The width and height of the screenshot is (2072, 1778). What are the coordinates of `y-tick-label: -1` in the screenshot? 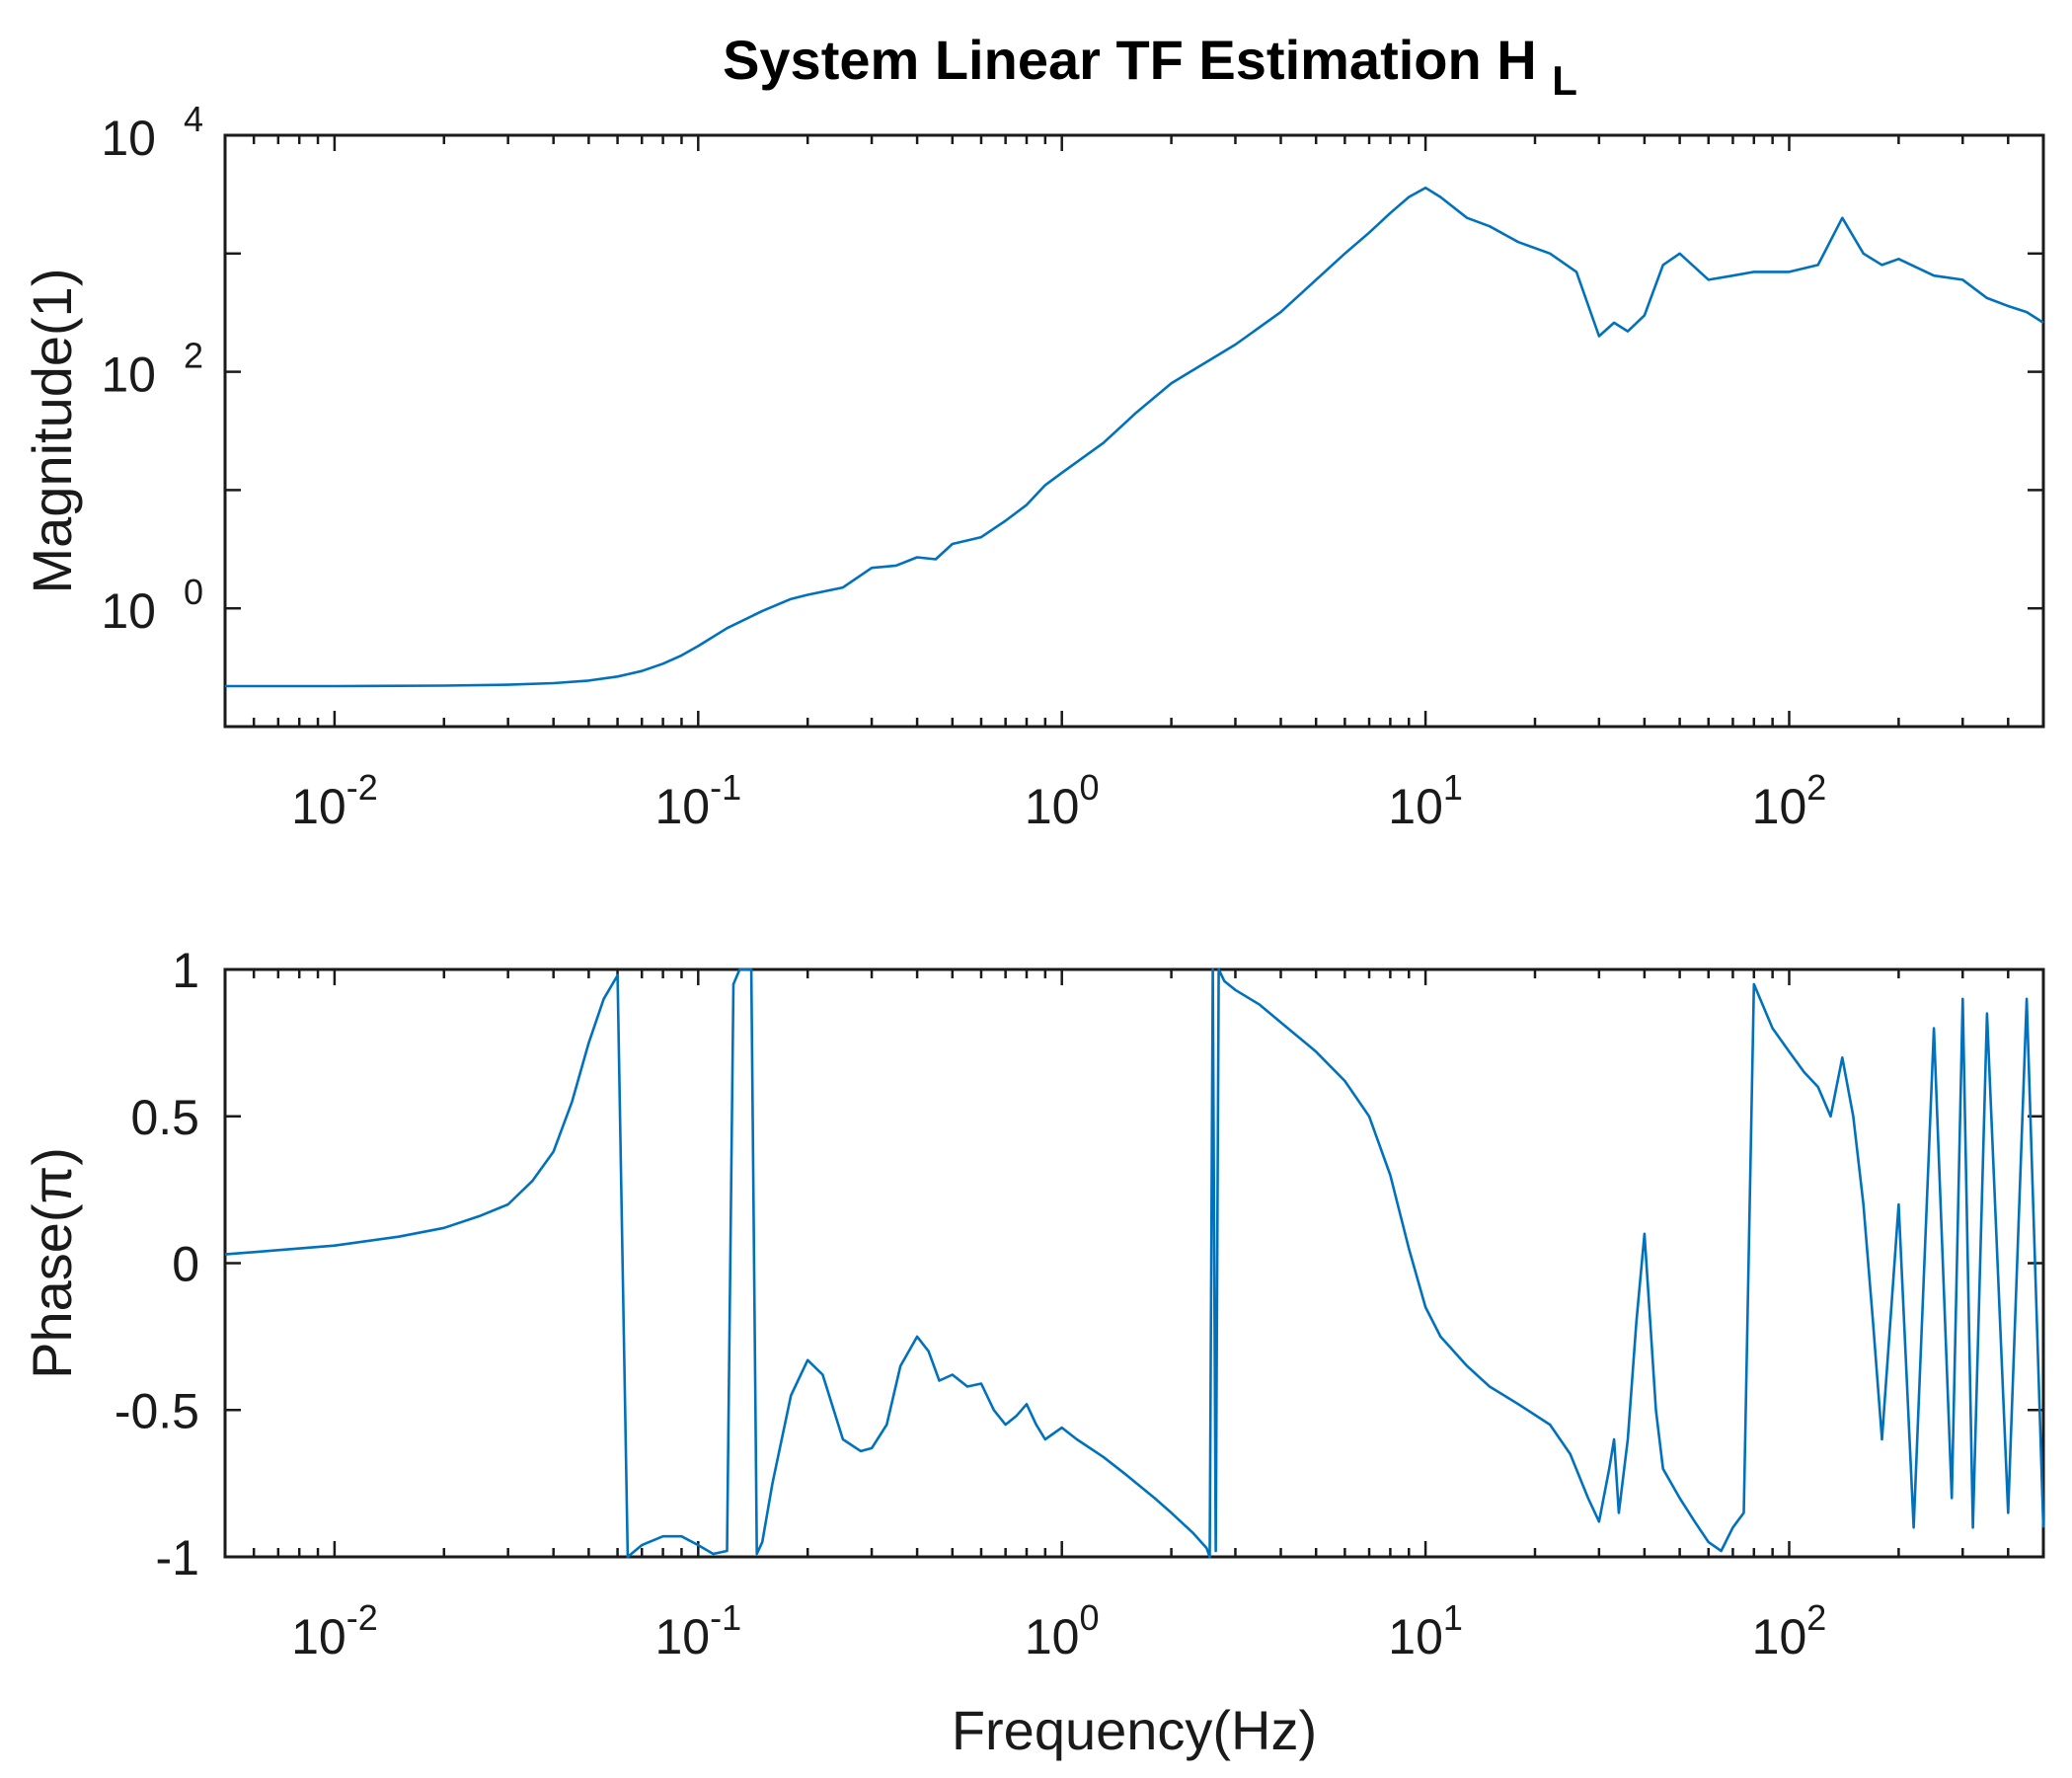 It's located at (177, 1557).